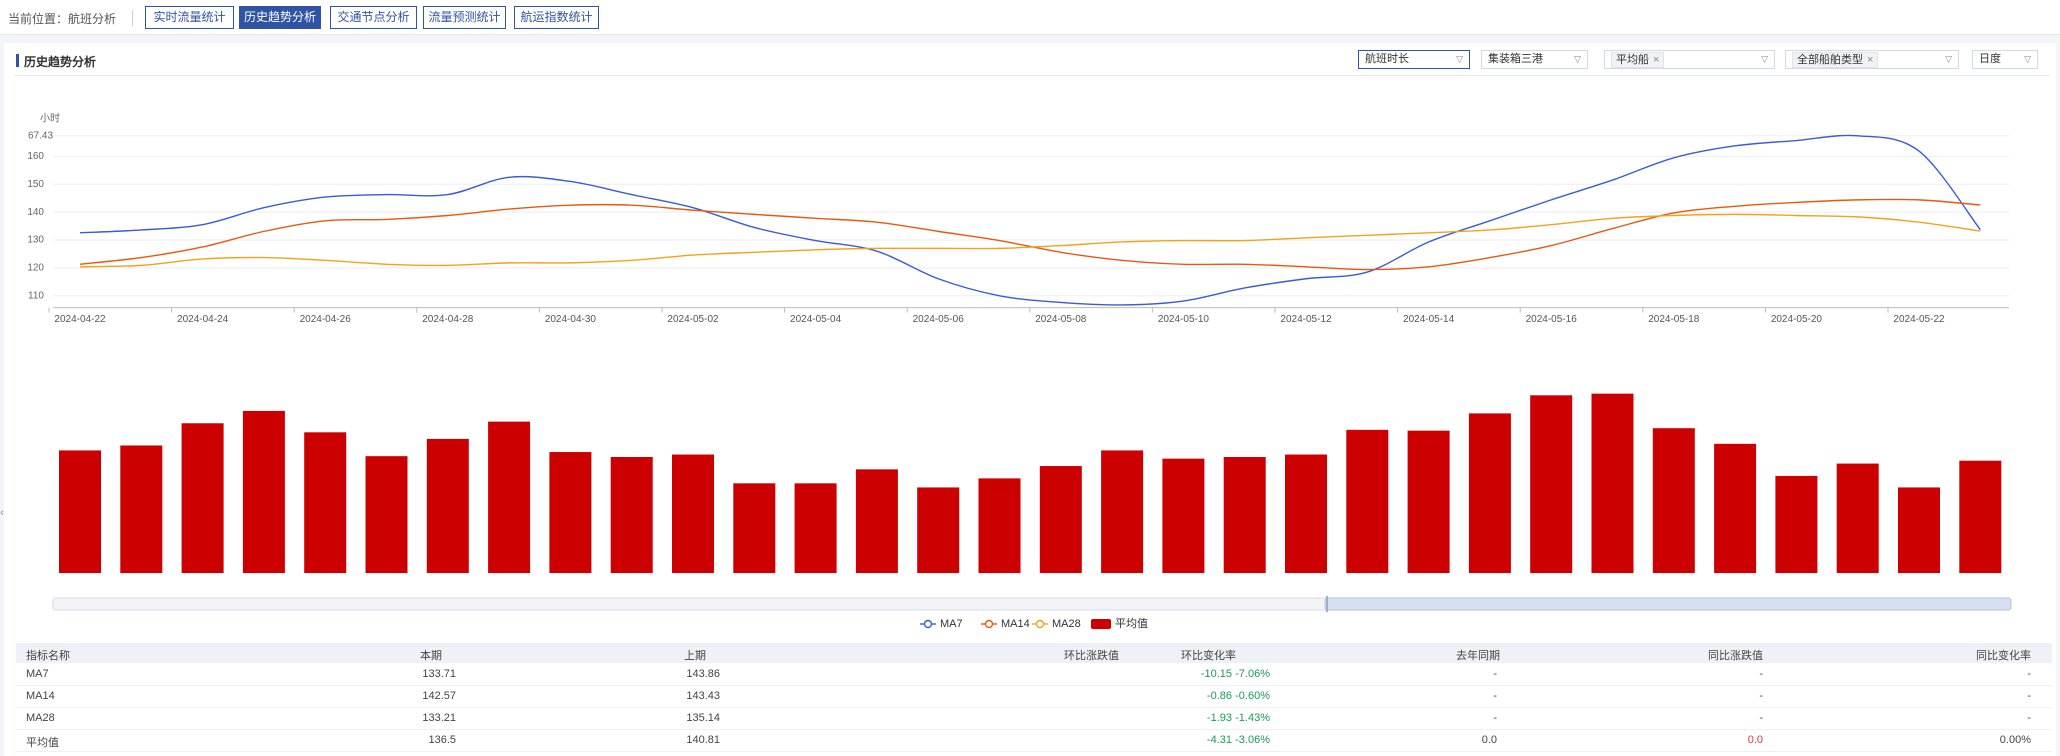 Image resolution: width=2060 pixels, height=756 pixels. I want to click on y-tick-label: 130, so click(35, 240).